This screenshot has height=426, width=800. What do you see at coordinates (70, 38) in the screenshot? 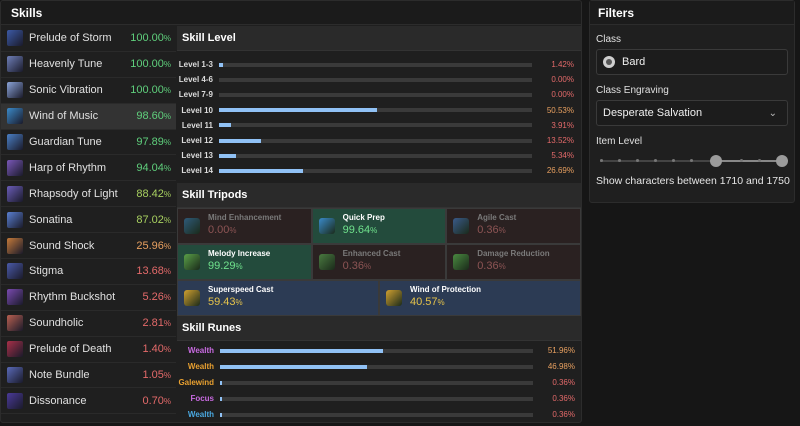
I see `skill-name: Prelude of Storm` at bounding box center [70, 38].